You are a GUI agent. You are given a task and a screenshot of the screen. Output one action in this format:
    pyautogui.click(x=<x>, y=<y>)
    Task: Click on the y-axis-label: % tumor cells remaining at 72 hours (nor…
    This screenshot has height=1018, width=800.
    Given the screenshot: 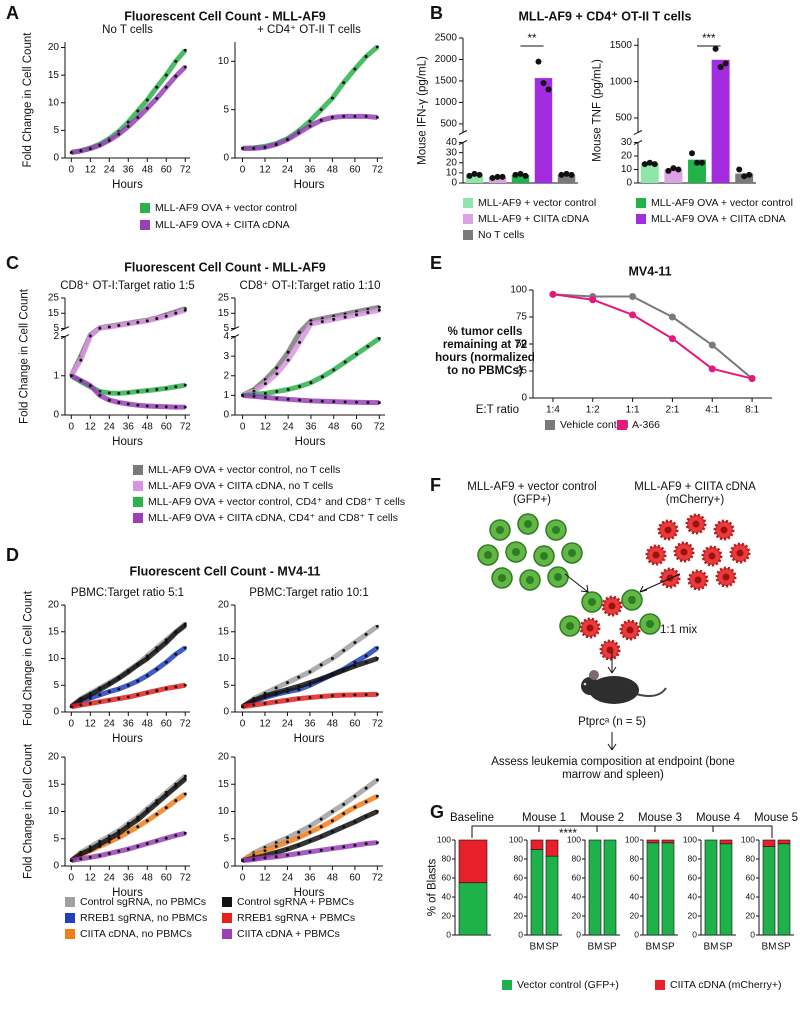 What is the action you would take?
    pyautogui.click(x=485, y=351)
    